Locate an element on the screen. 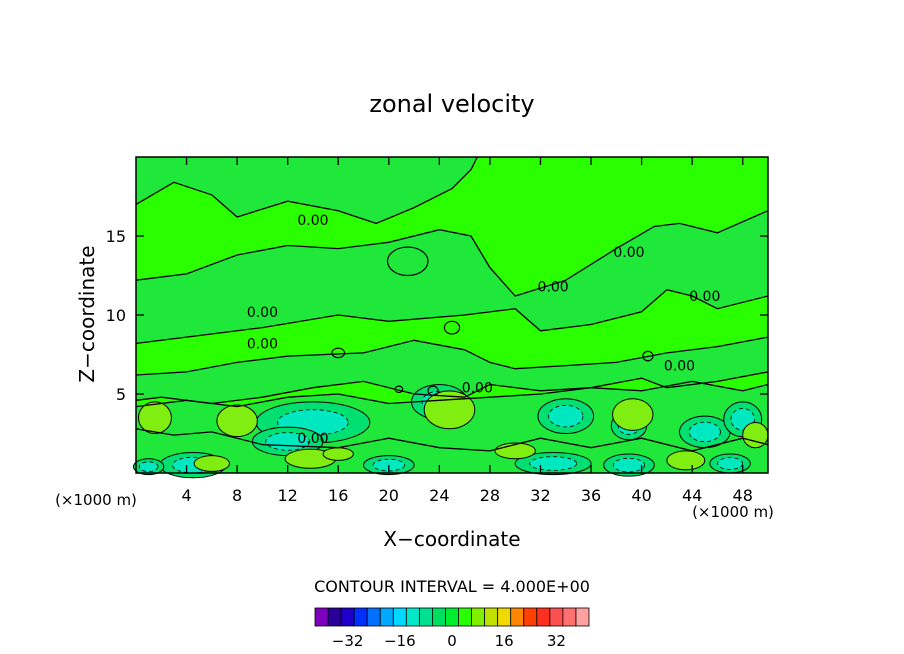  y-tick-label-2: 15 is located at coordinates (116, 236).